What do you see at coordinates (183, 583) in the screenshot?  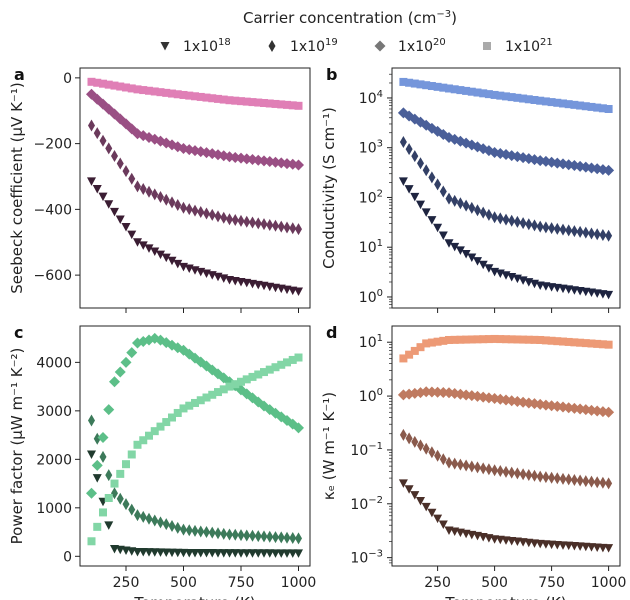 I see `x-tick-label-c-500: 500` at bounding box center [183, 583].